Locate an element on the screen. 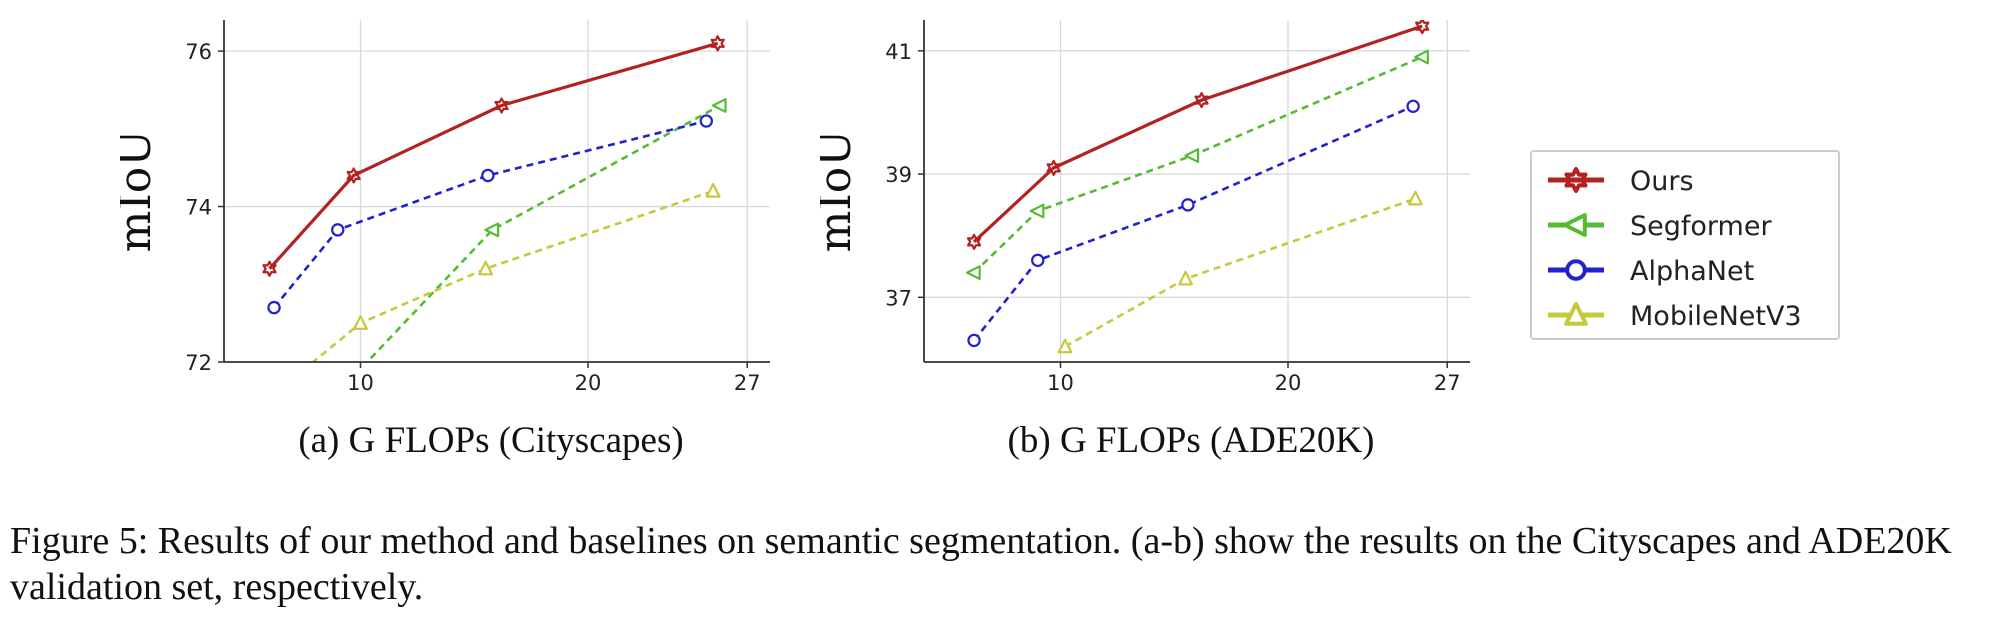 The height and width of the screenshot is (627, 2000). legend-item-ours: Ours is located at coordinates (1621, 181).